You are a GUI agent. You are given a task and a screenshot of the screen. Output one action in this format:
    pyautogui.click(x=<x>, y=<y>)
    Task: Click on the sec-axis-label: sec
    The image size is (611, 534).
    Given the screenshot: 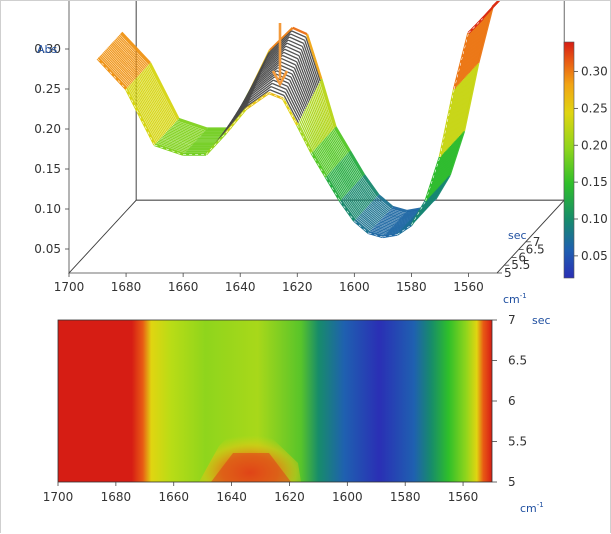 What is the action you would take?
    pyautogui.click(x=517, y=235)
    